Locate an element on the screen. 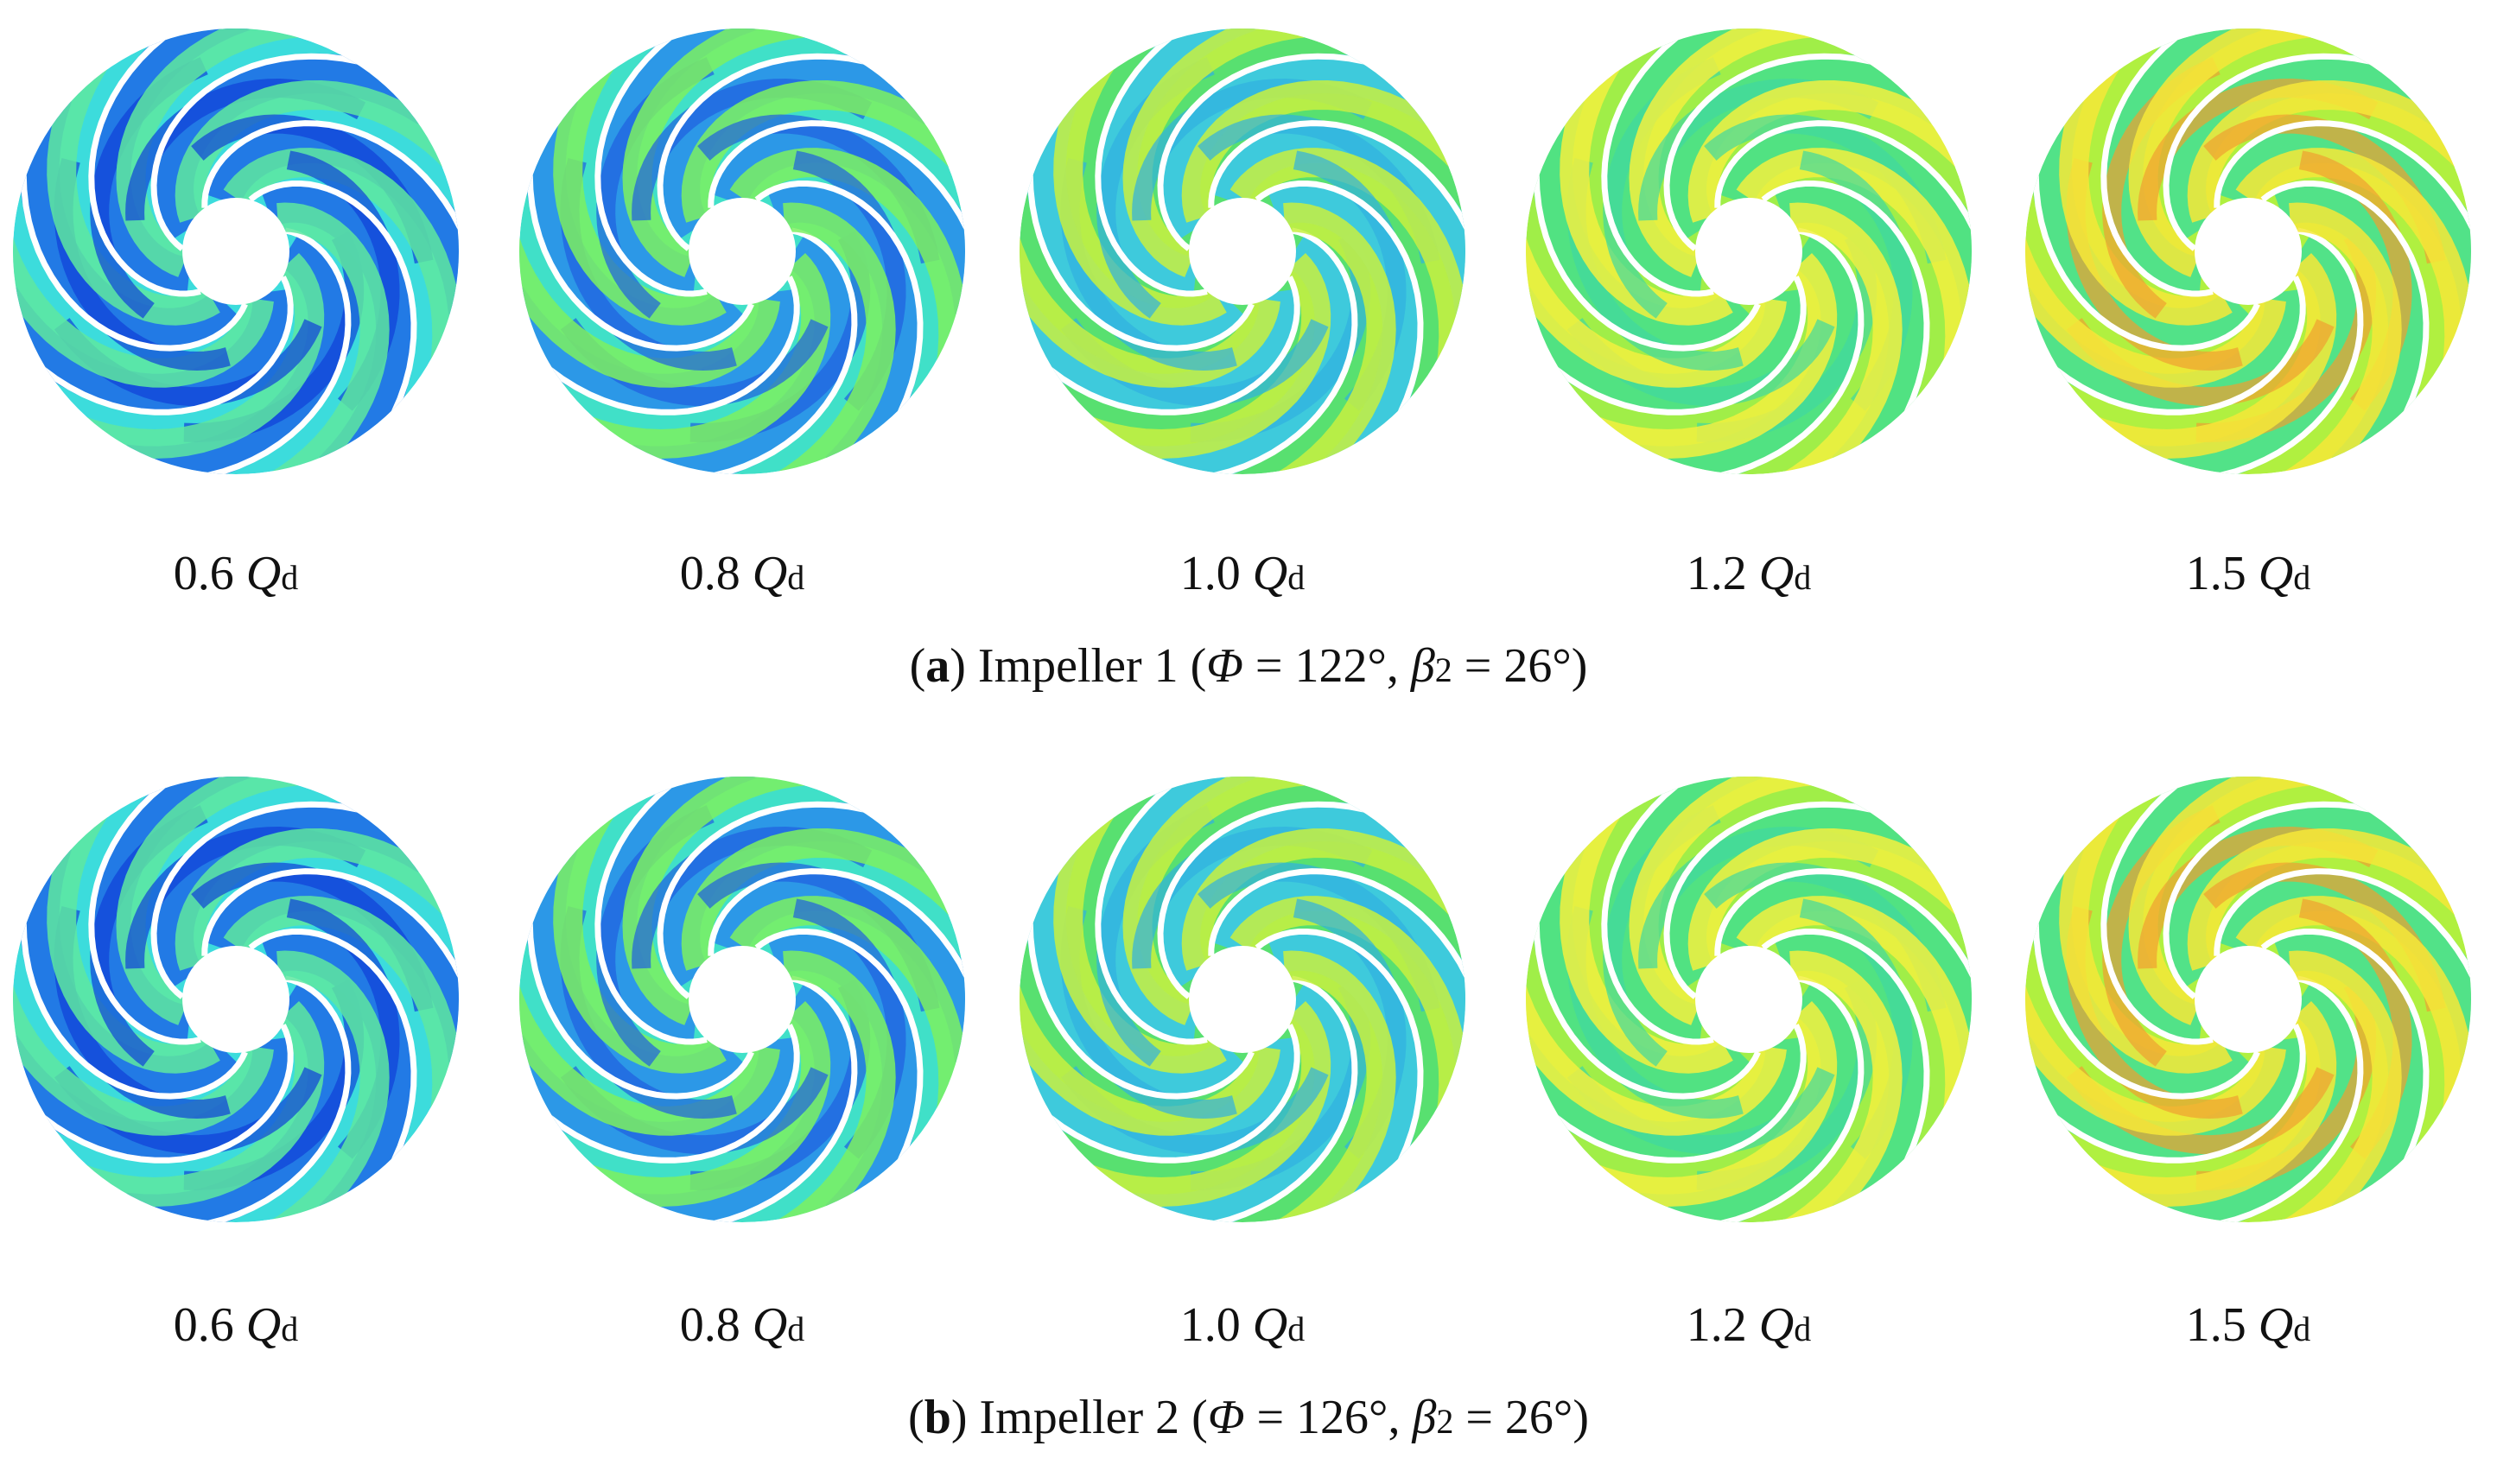 The image size is (2497, 1484). flow-ratio: 1.5 is located at coordinates (2216, 573).